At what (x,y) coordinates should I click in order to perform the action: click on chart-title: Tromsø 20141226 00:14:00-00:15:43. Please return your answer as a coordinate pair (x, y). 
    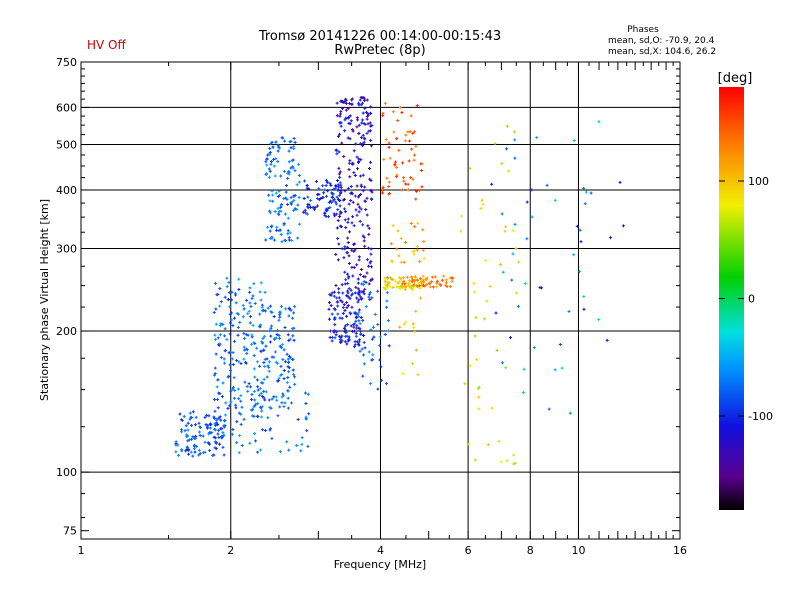
    Looking at the image, I should click on (379, 36).